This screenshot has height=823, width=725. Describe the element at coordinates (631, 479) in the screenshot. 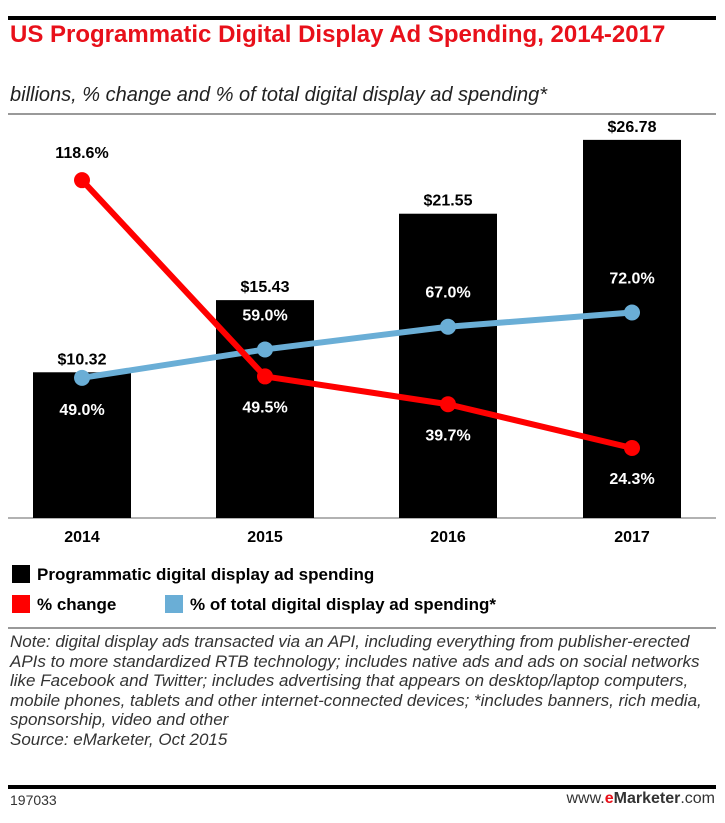

I see `percent-change-label: 24.3%` at that location.